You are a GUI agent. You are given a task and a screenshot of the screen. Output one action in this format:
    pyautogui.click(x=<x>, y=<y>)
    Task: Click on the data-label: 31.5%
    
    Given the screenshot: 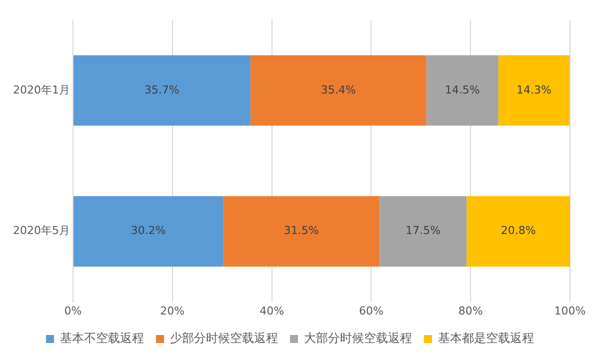 What is the action you would take?
    pyautogui.click(x=301, y=231)
    